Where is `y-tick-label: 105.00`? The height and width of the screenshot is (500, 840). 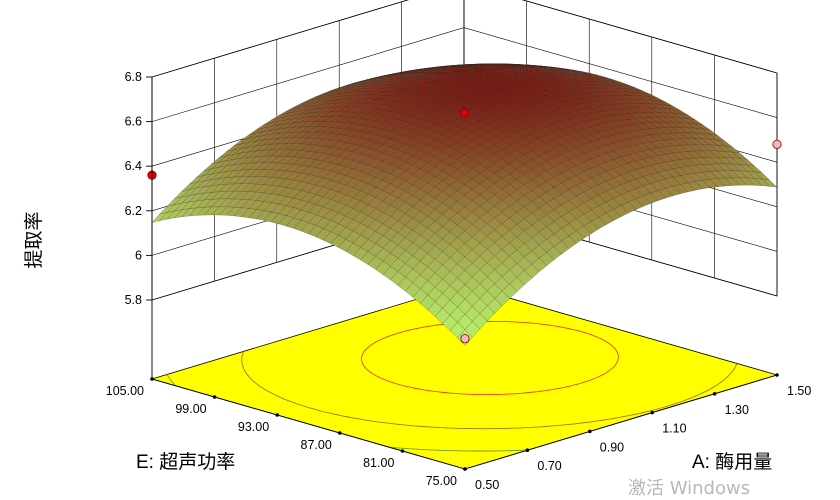 y-tick-label: 105.00 is located at coordinates (125, 391).